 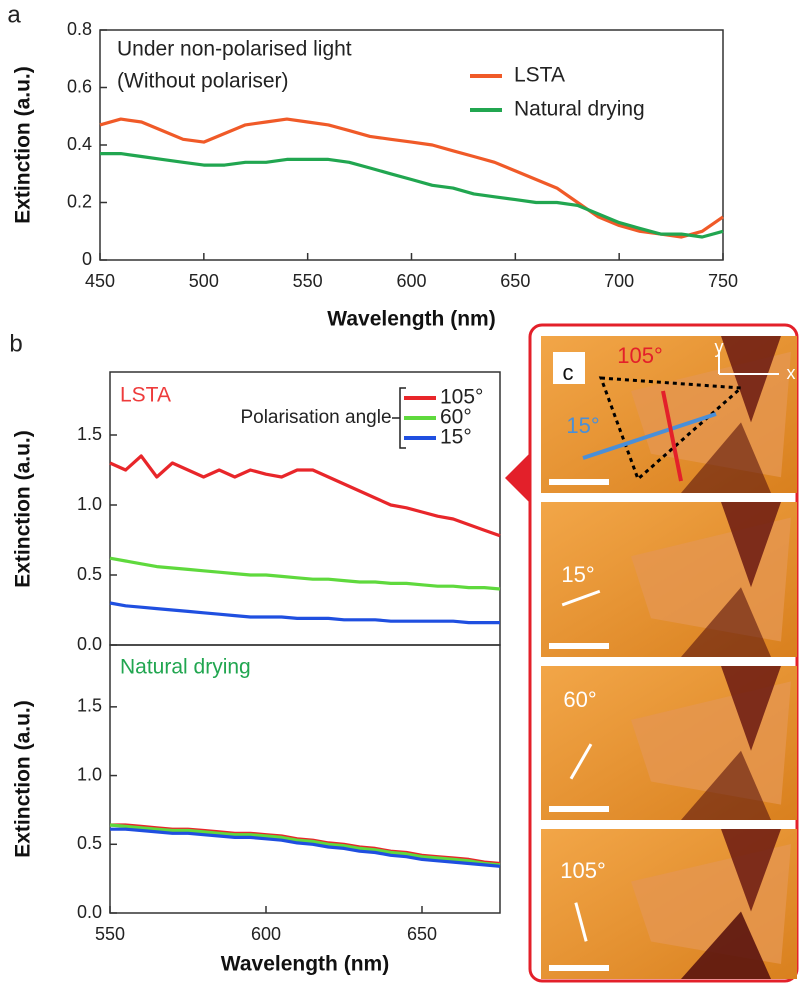 What do you see at coordinates (79, 201) in the screenshot?
I see `y-tick-label: 0.2` at bounding box center [79, 201].